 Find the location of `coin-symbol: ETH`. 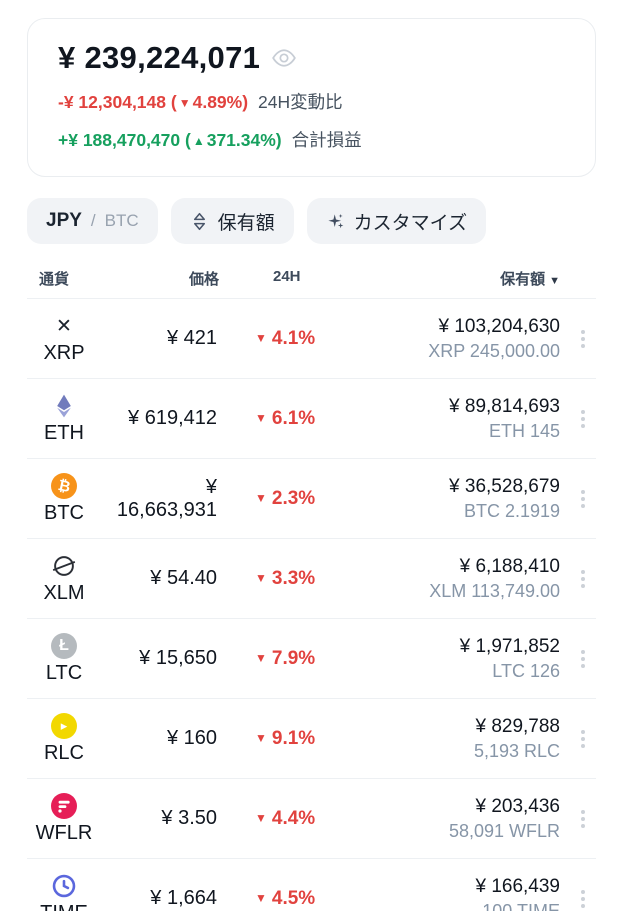

coin-symbol: ETH is located at coordinates (64, 433).